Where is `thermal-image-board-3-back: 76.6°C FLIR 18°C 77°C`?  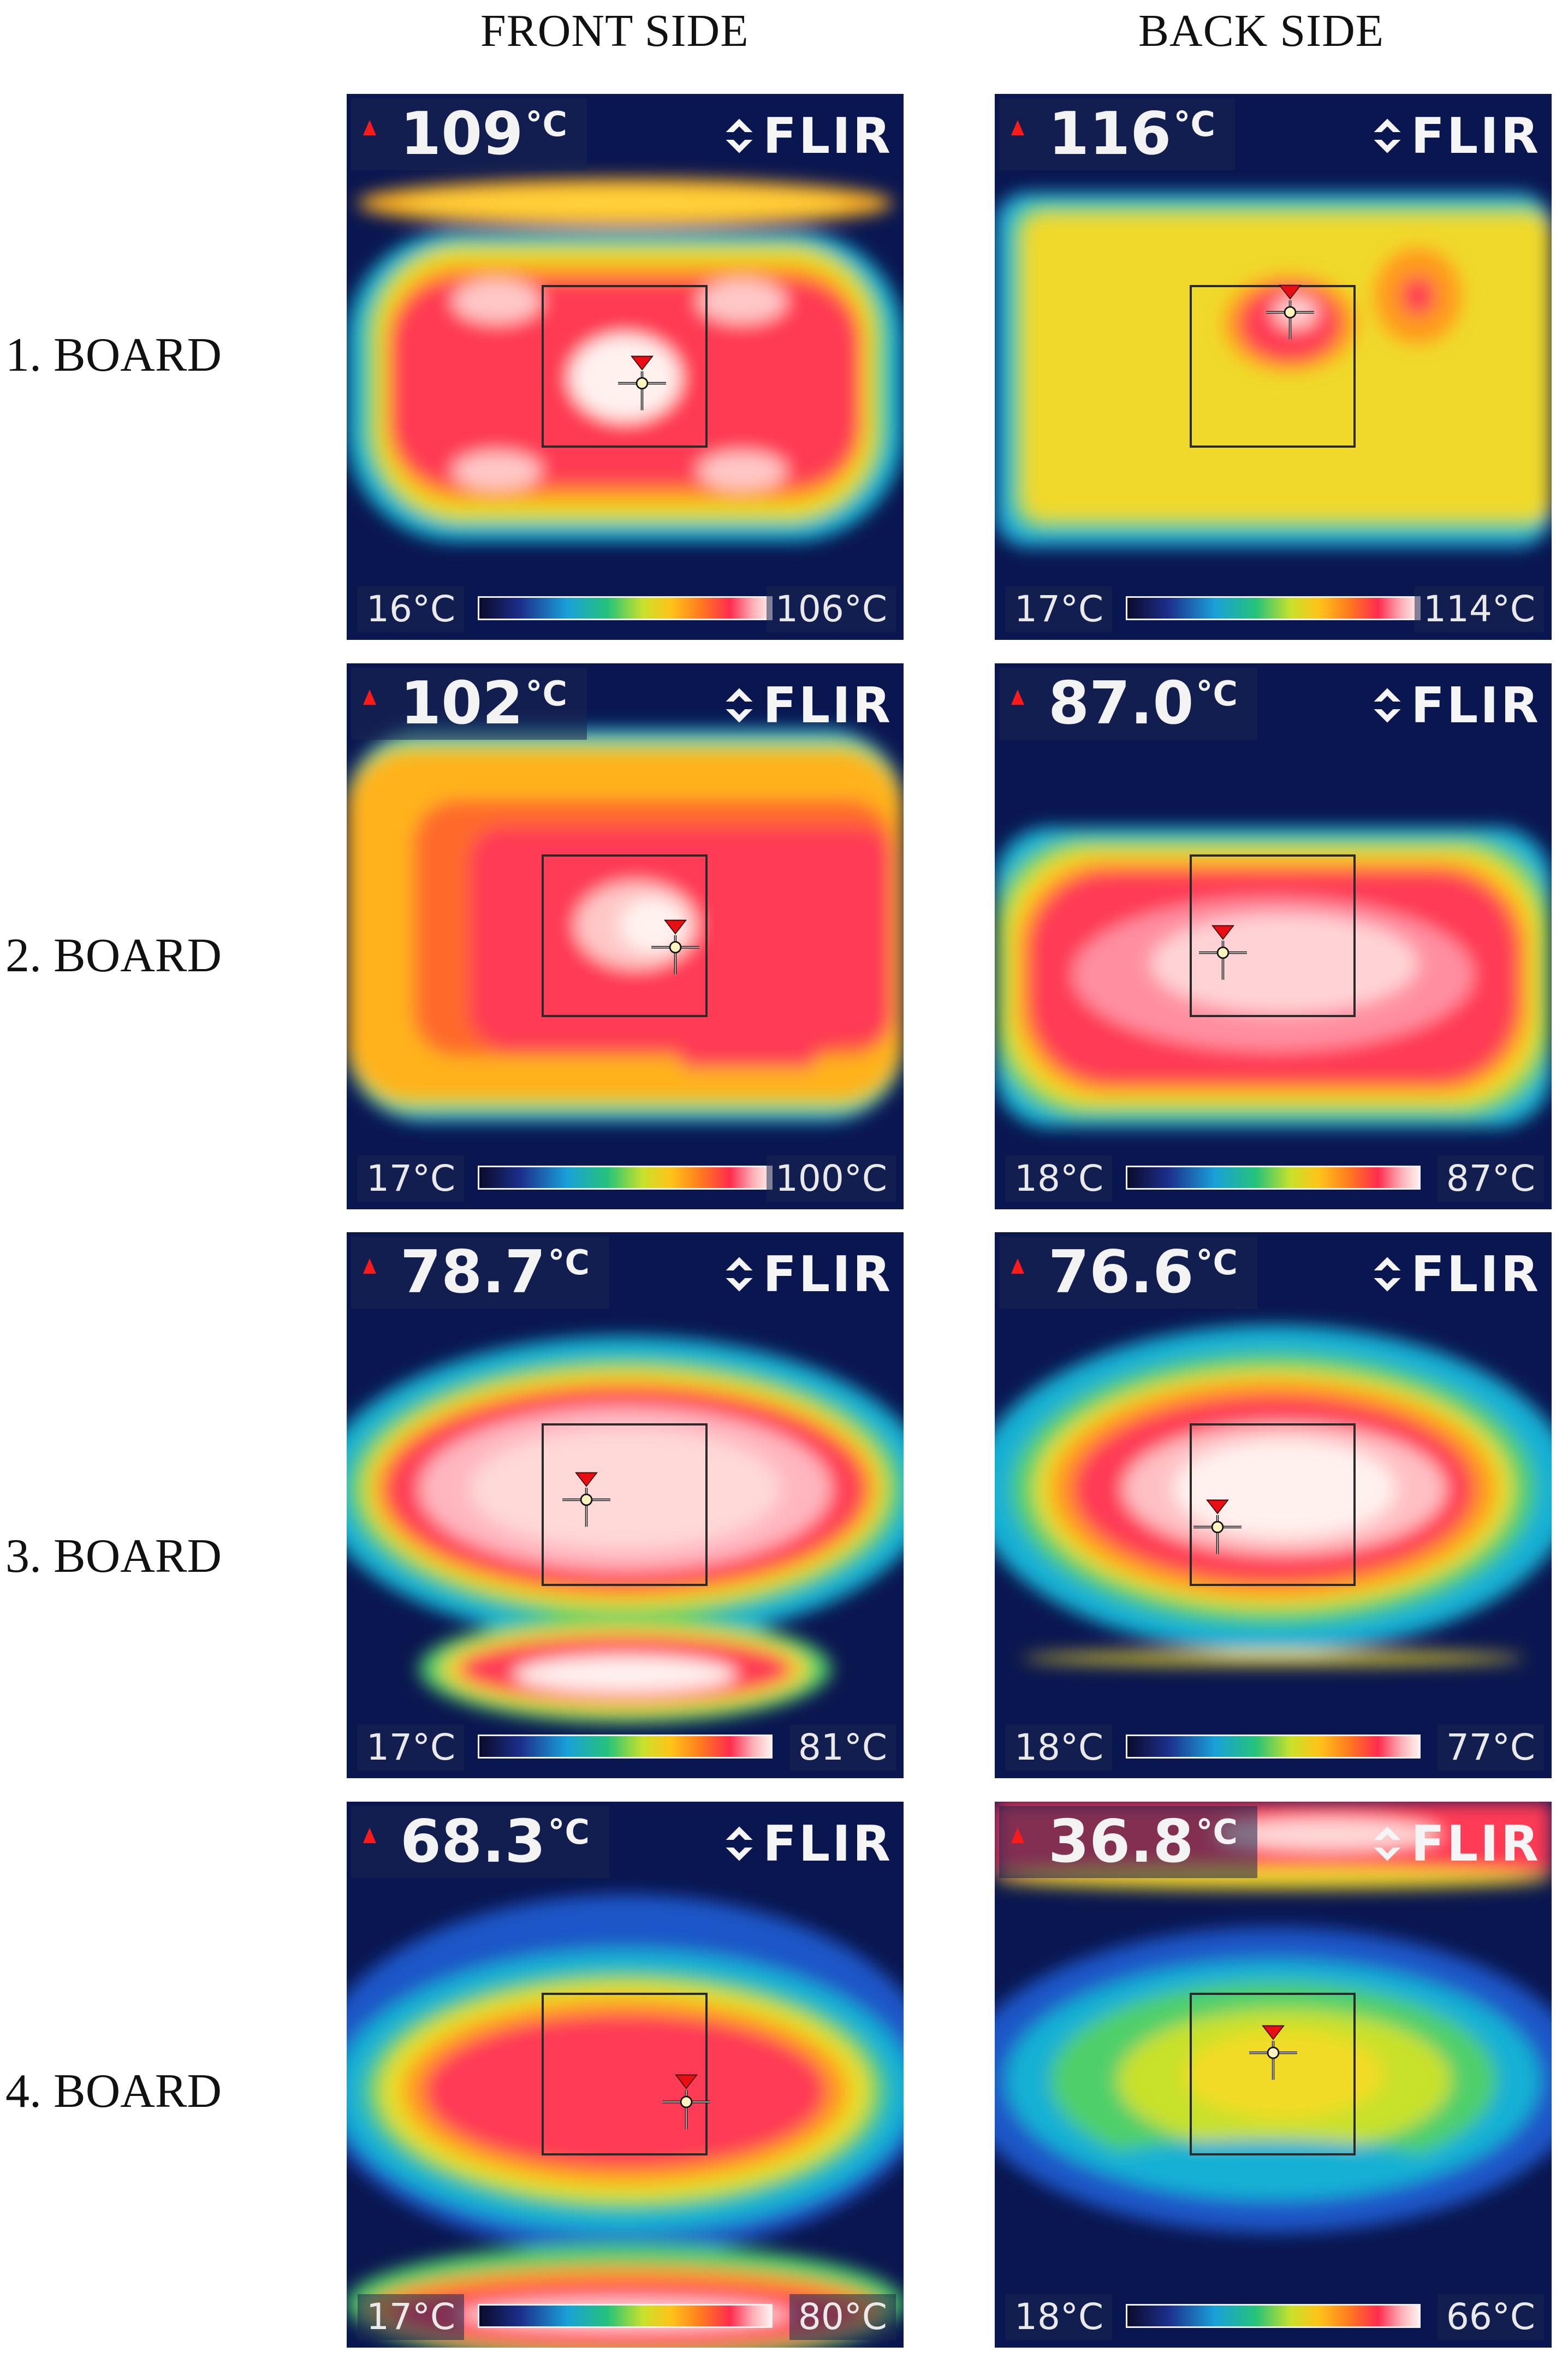 thermal-image-board-3-back: 76.6°C FLIR 18°C 77°C is located at coordinates (1273, 1505).